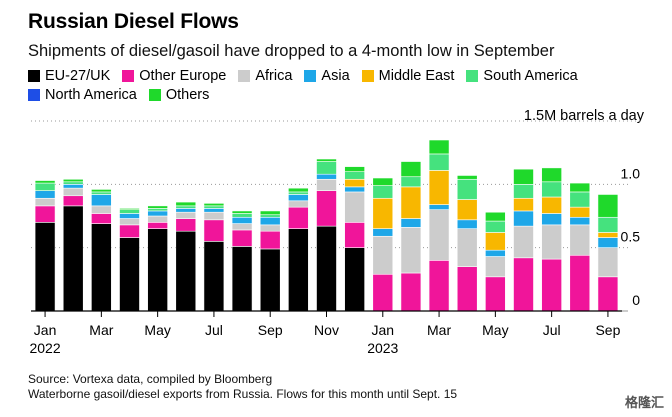 The image size is (672, 417). Describe the element at coordinates (178, 95) in the screenshot. I see `legend-item: Others` at that location.